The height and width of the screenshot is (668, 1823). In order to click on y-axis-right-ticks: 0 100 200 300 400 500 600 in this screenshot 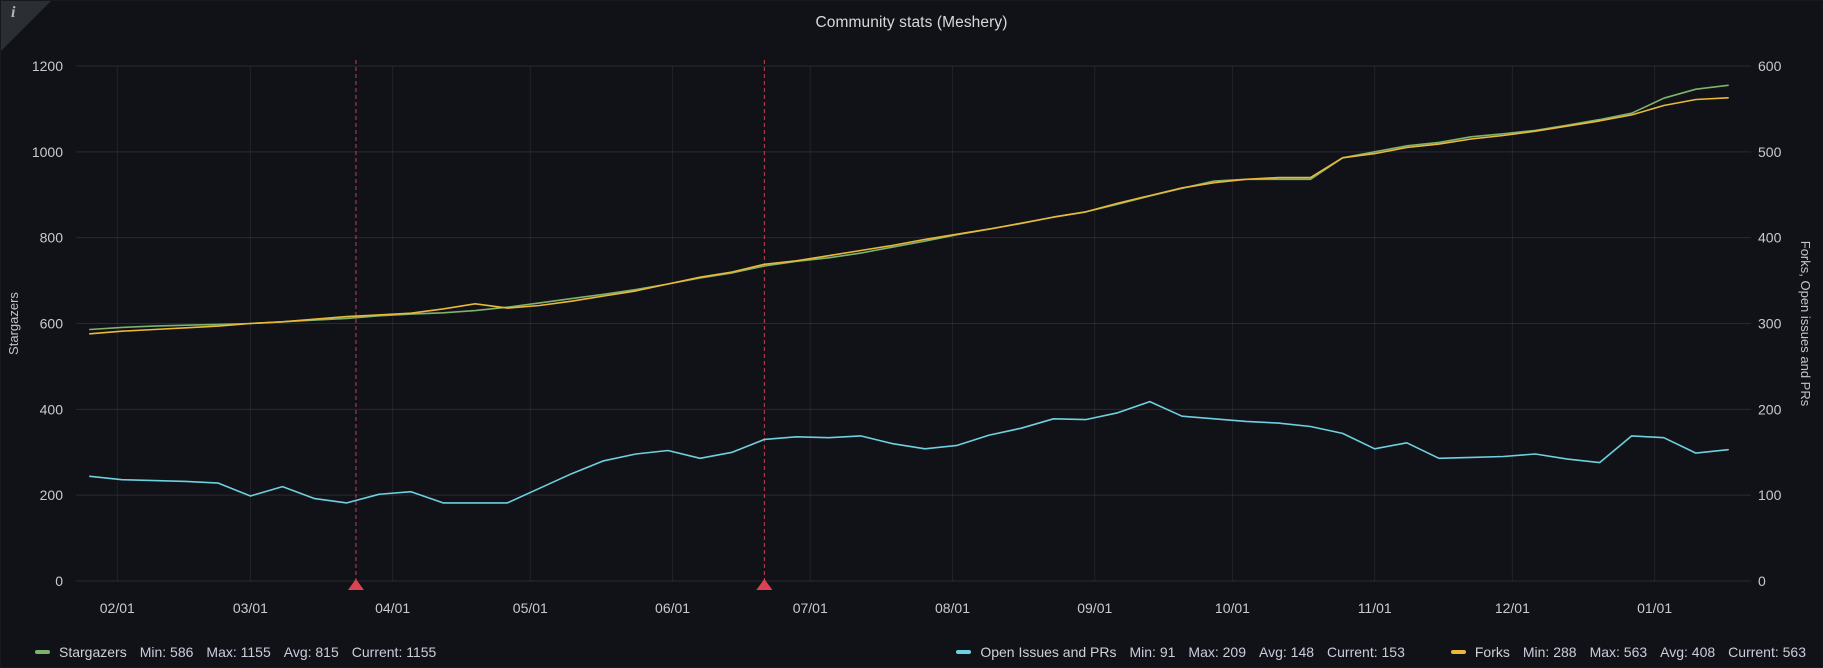, I will do `click(1770, 323)`.